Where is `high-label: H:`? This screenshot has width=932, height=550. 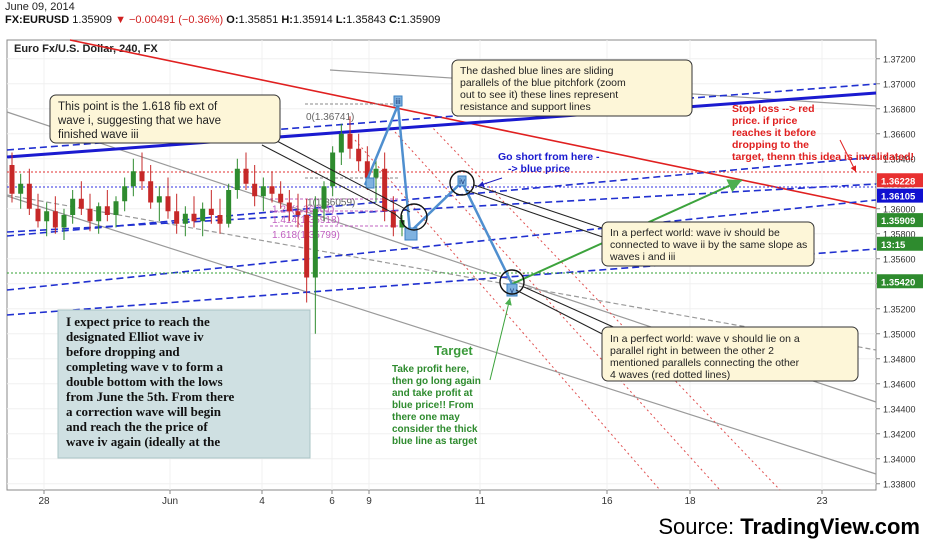 high-label: H: is located at coordinates (287, 20).